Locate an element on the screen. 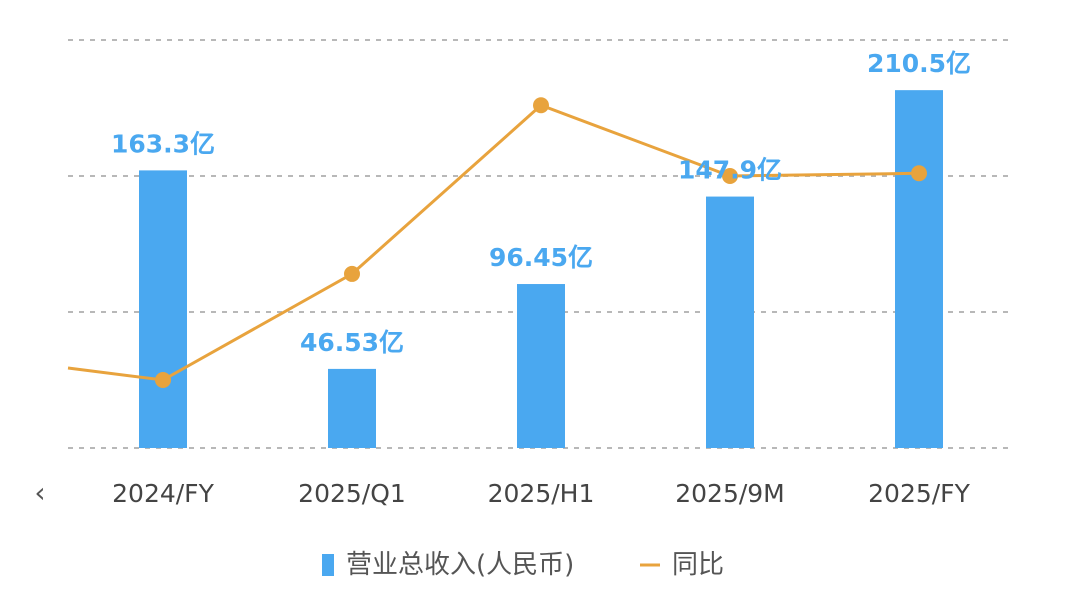 This screenshot has height=608, width=1080. bar-value-label: 163.3亿 is located at coordinates (163, 143).